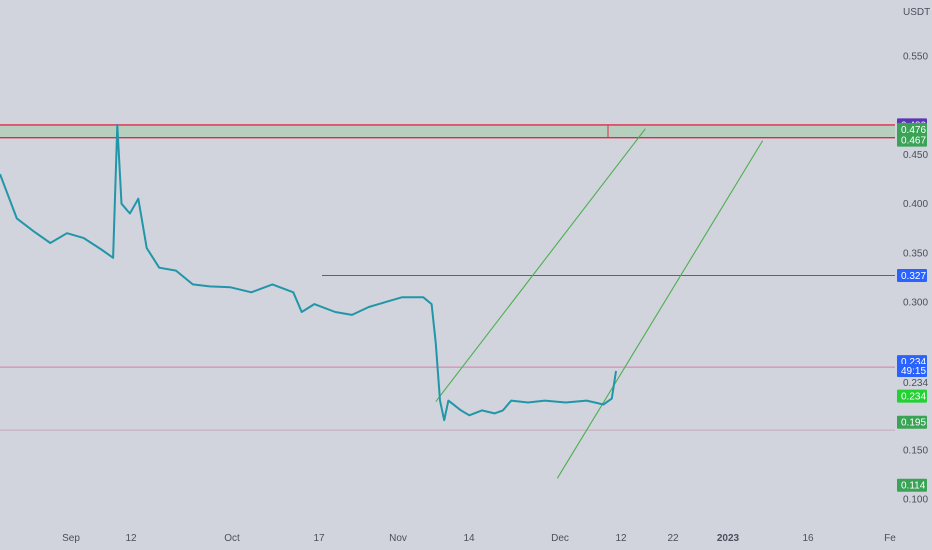 Image resolution: width=932 pixels, height=550 pixels. Describe the element at coordinates (398, 538) in the screenshot. I see `x-tick-label: Nov` at that location.